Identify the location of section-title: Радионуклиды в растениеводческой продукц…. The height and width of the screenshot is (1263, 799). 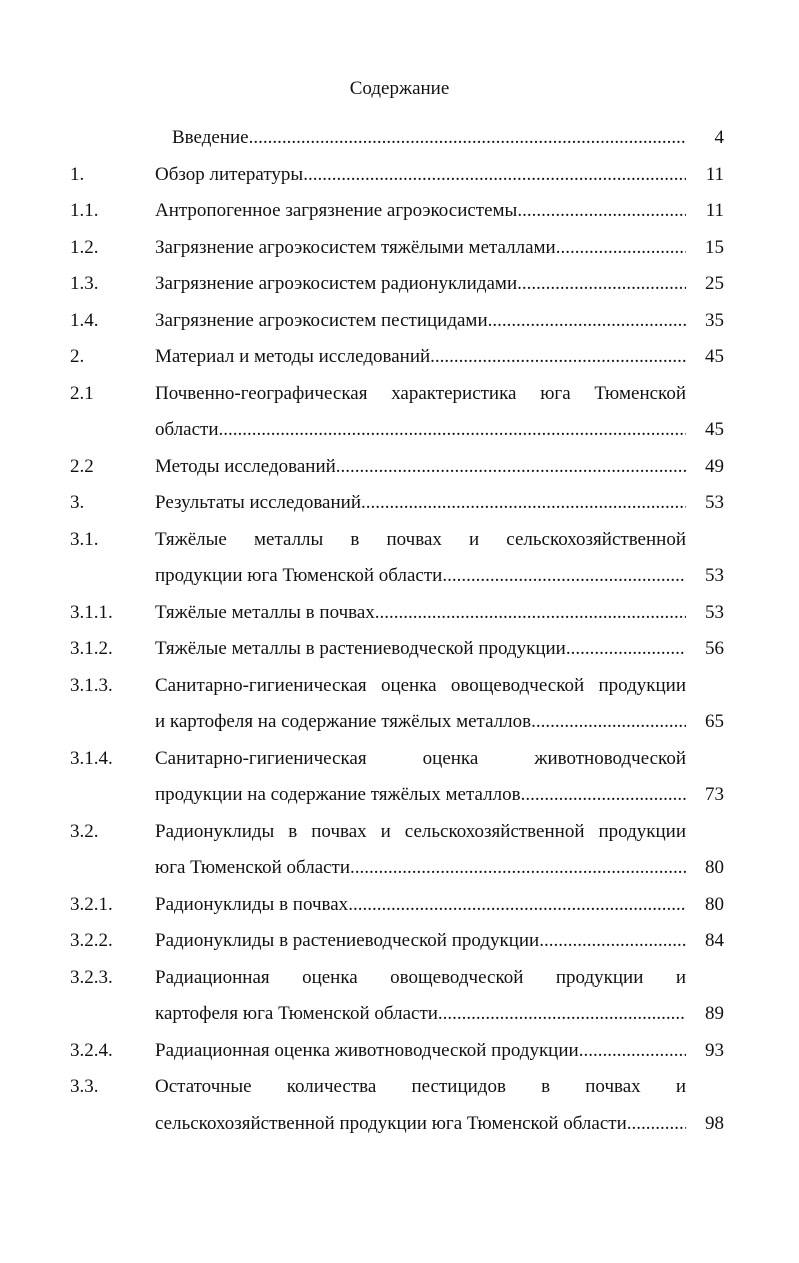
(420, 941).